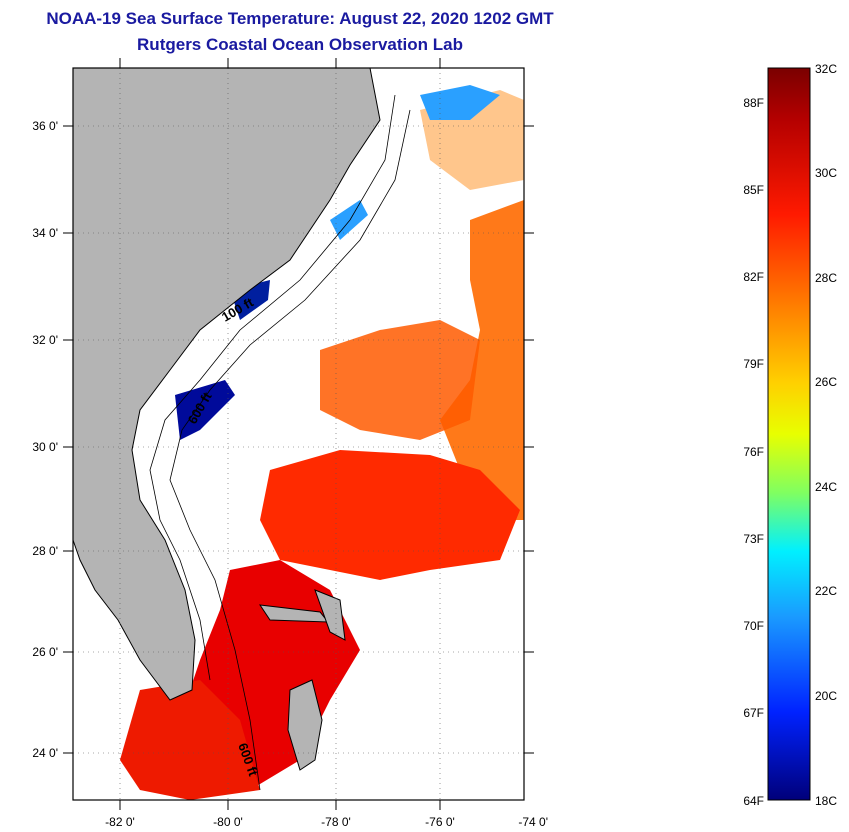 The width and height of the screenshot is (849, 832). What do you see at coordinates (753, 277) in the screenshot?
I see `colorbar-f-82: 82F` at bounding box center [753, 277].